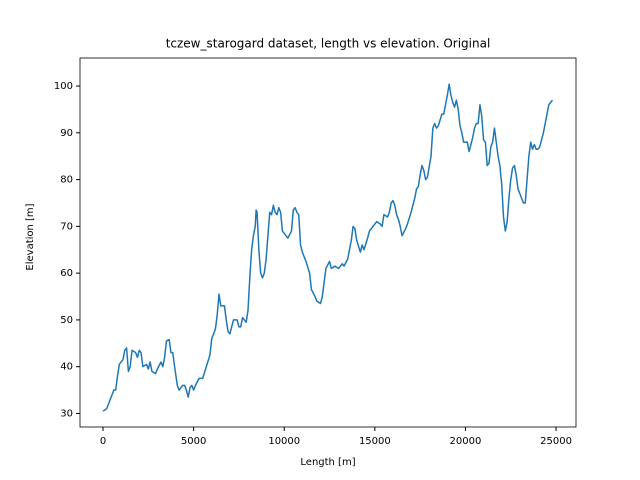 Image resolution: width=640 pixels, height=480 pixels. I want to click on x-tick-label: 10000, so click(284, 441).